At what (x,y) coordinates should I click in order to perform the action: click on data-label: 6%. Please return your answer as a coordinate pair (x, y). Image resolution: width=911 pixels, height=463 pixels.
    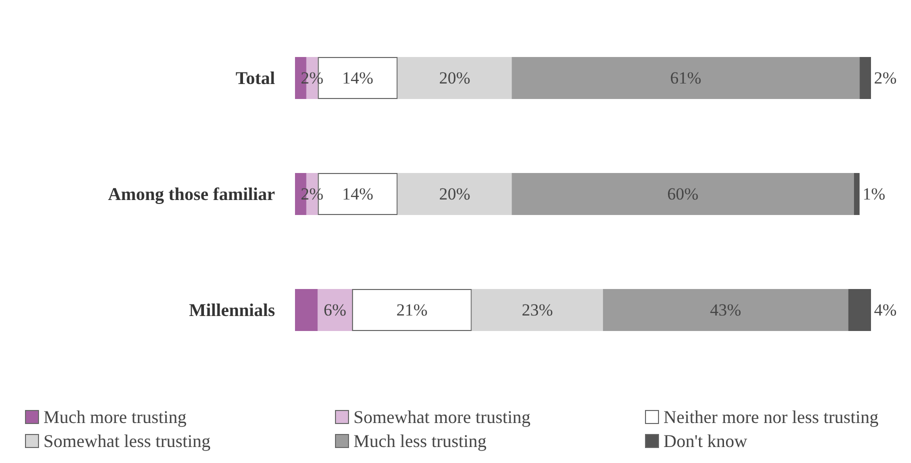
    Looking at the image, I should click on (335, 310).